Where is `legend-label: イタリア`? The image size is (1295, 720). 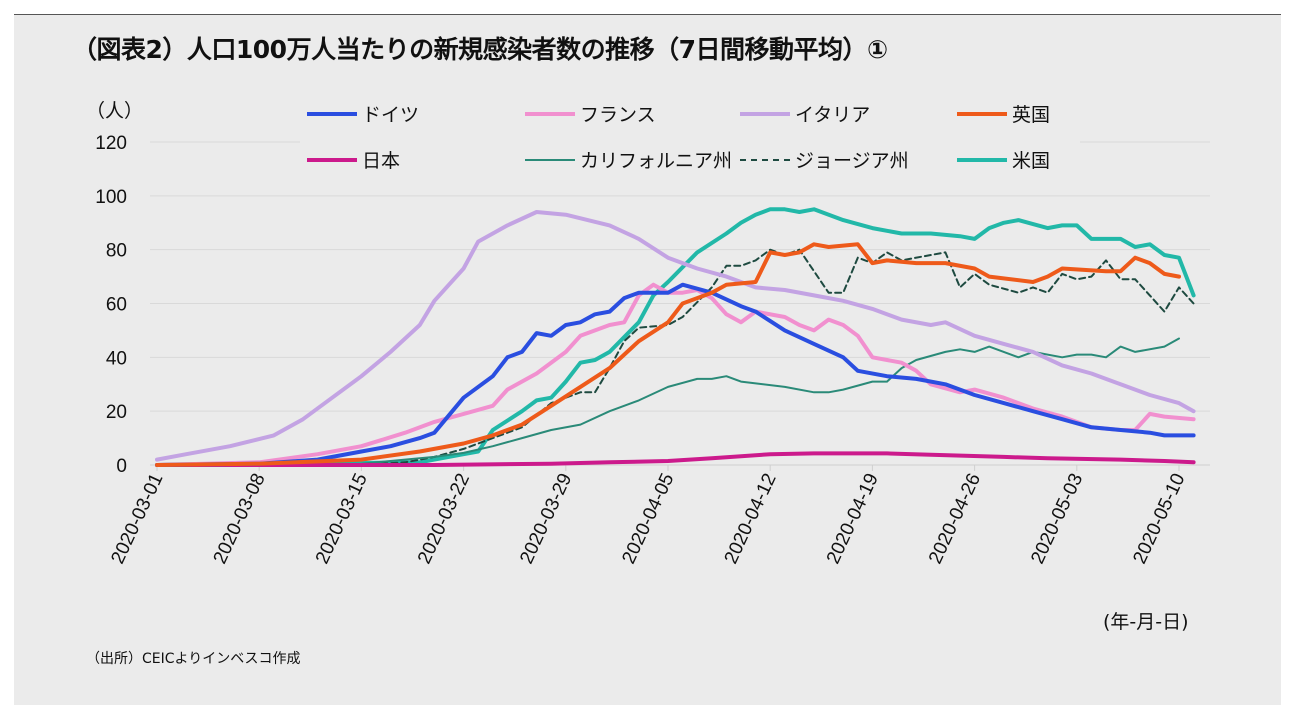
legend-label: イタリア is located at coordinates (833, 115).